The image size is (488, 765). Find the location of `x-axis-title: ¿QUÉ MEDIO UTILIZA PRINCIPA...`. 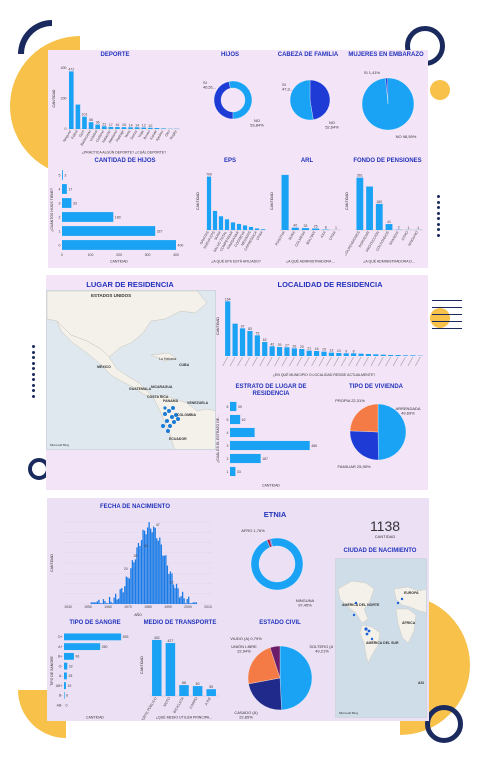

x-axis-title: ¿QUÉ MEDIO UTILIZA PRINCIPA... is located at coordinates (184, 717).